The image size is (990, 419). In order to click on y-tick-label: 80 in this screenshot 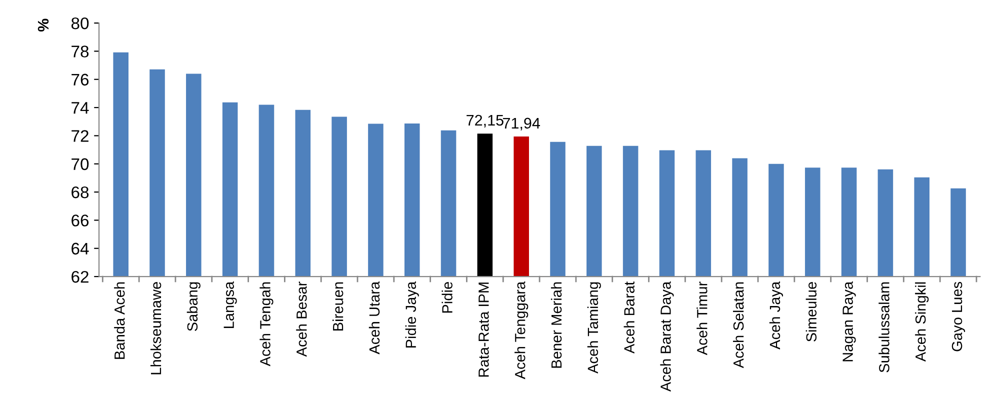, I will do `click(80, 23)`.